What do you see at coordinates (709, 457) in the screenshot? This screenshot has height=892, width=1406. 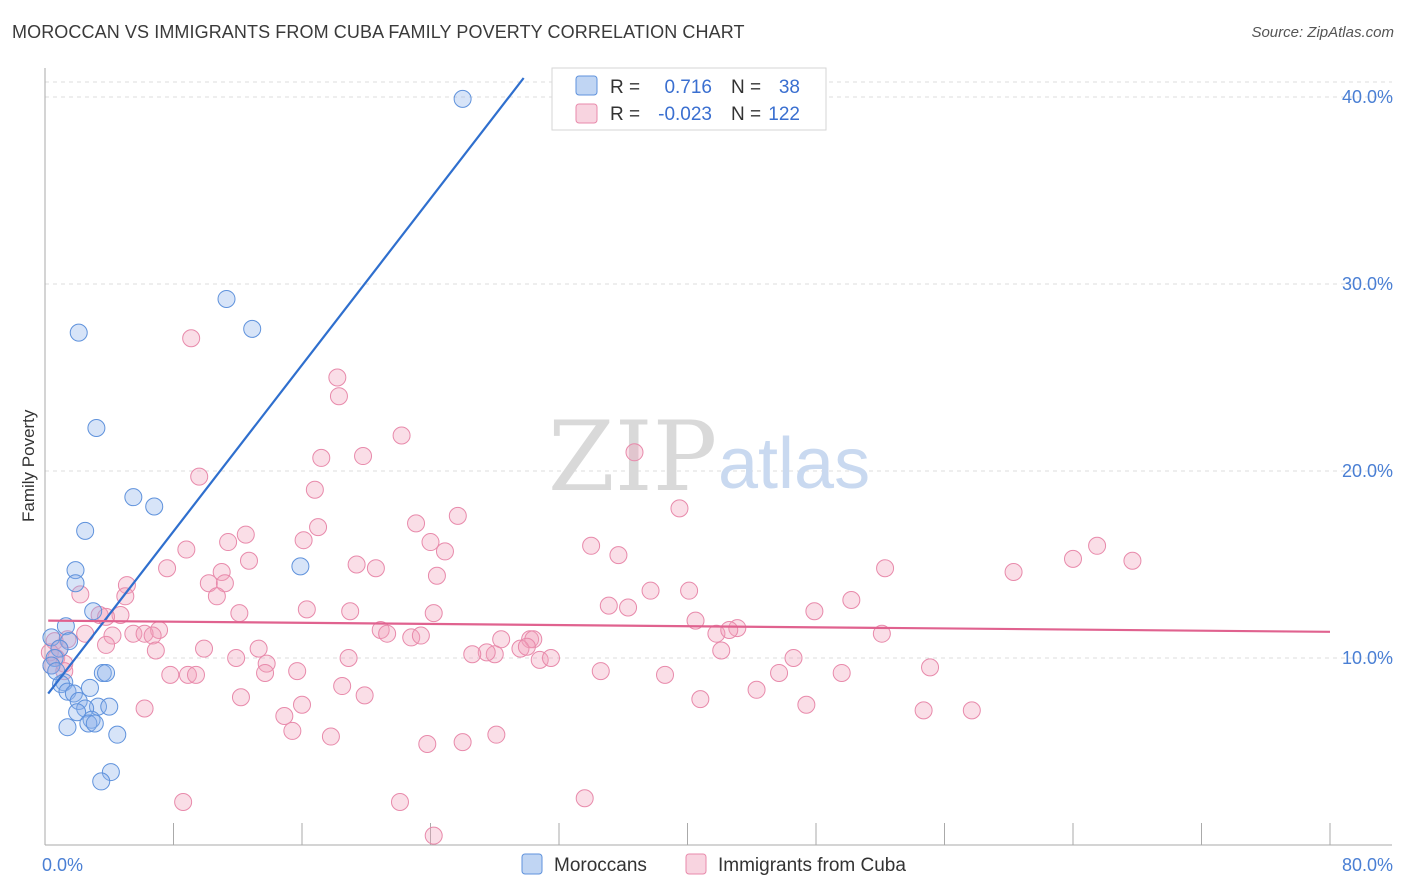 I see `watermark: ZIP atlas` at bounding box center [709, 457].